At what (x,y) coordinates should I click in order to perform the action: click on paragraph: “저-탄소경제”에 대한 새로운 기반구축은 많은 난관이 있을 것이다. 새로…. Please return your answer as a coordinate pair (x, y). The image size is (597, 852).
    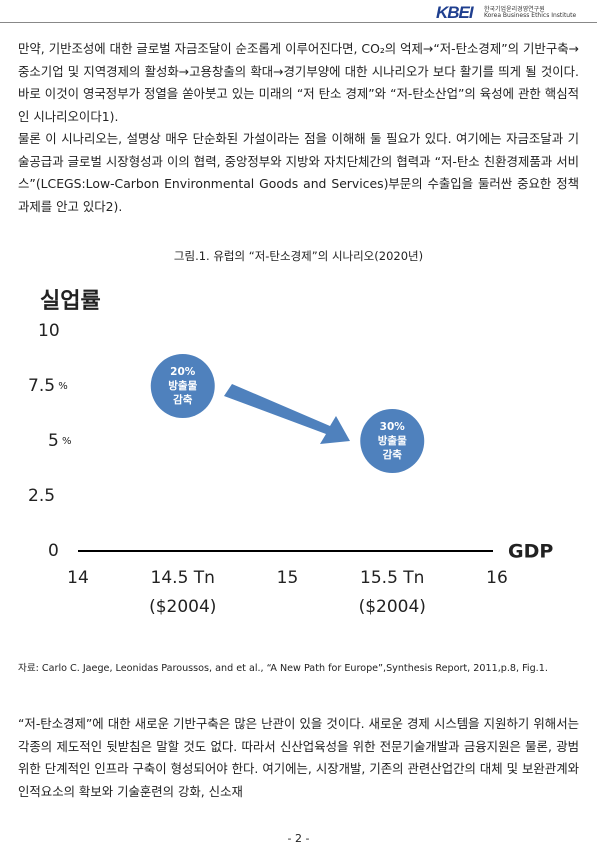
    Looking at the image, I should click on (298, 757).